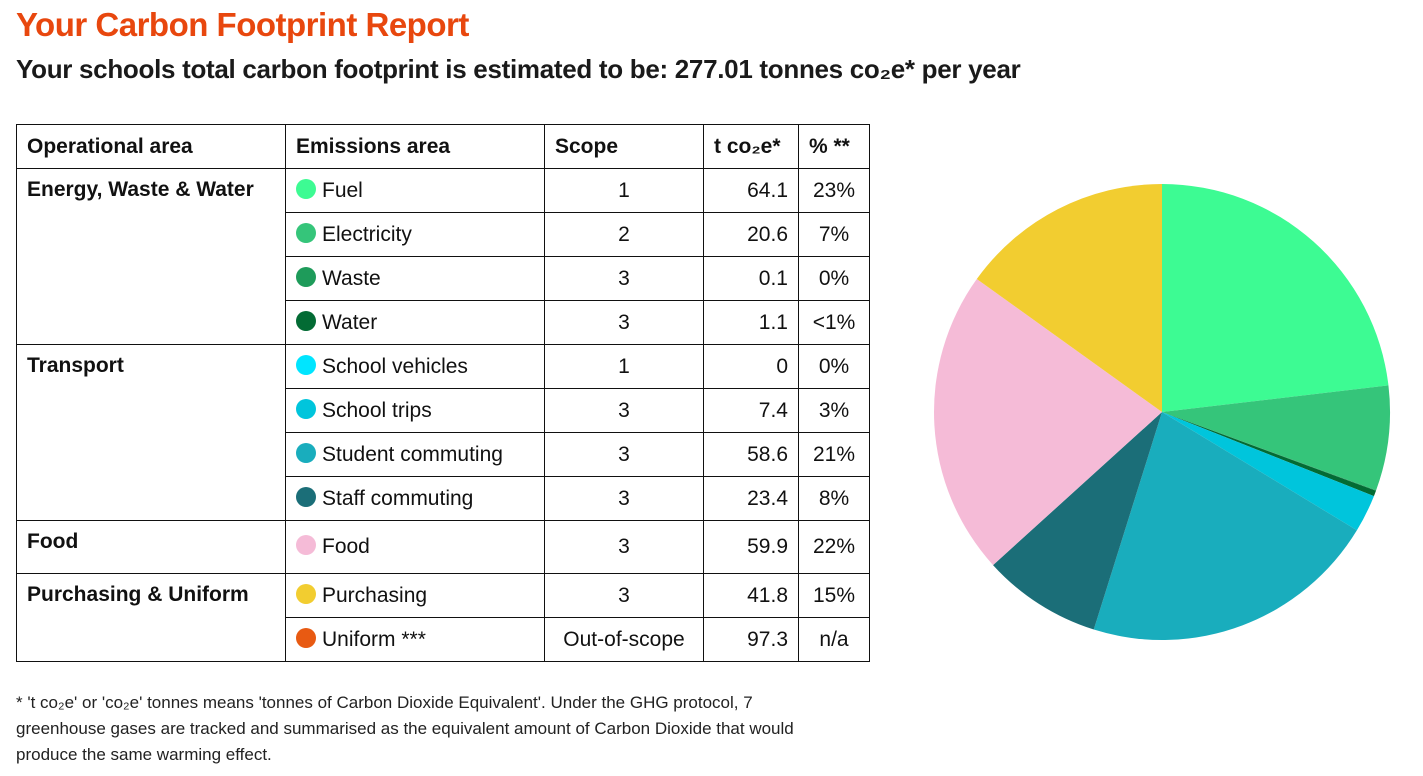  I want to click on emissions-area-label: Water, so click(350, 322).